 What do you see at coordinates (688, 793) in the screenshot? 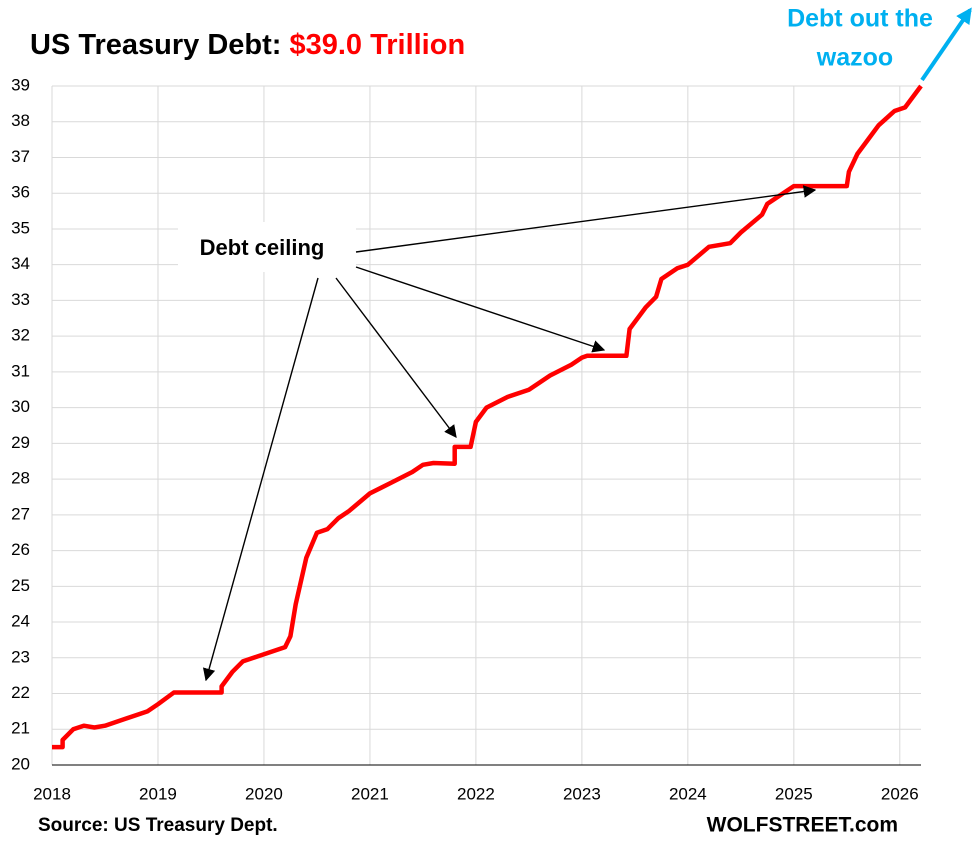
I see `x-tick-label: 2024` at bounding box center [688, 793].